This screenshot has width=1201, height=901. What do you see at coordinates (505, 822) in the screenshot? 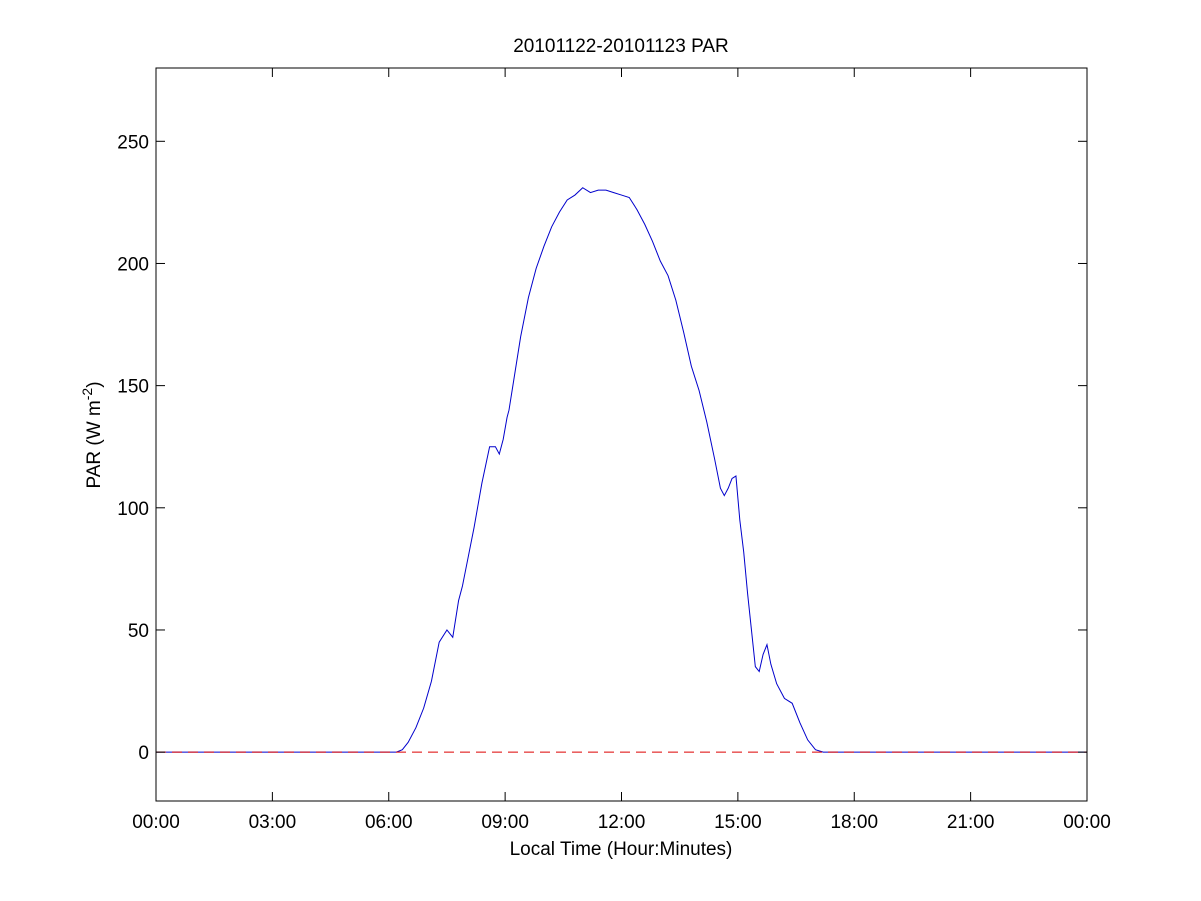
I see `x-tick-label: 09:00` at bounding box center [505, 822].